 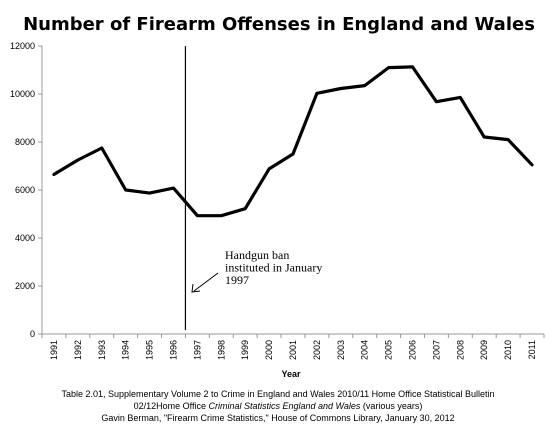 I want to click on y-tick-label: 10000, so click(x=22, y=94).